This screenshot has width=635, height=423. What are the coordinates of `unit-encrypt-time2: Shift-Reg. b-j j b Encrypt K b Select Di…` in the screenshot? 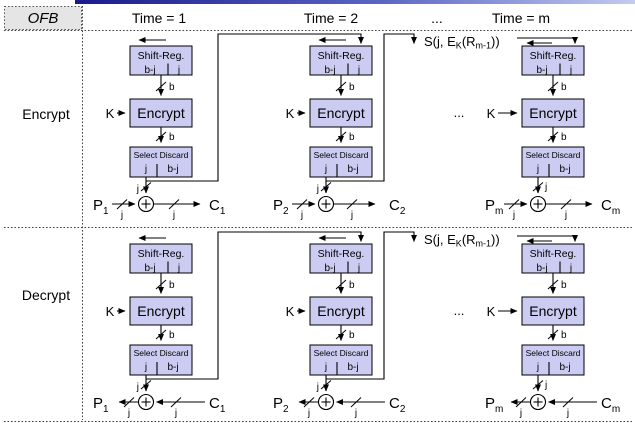 It's located at (345, 127).